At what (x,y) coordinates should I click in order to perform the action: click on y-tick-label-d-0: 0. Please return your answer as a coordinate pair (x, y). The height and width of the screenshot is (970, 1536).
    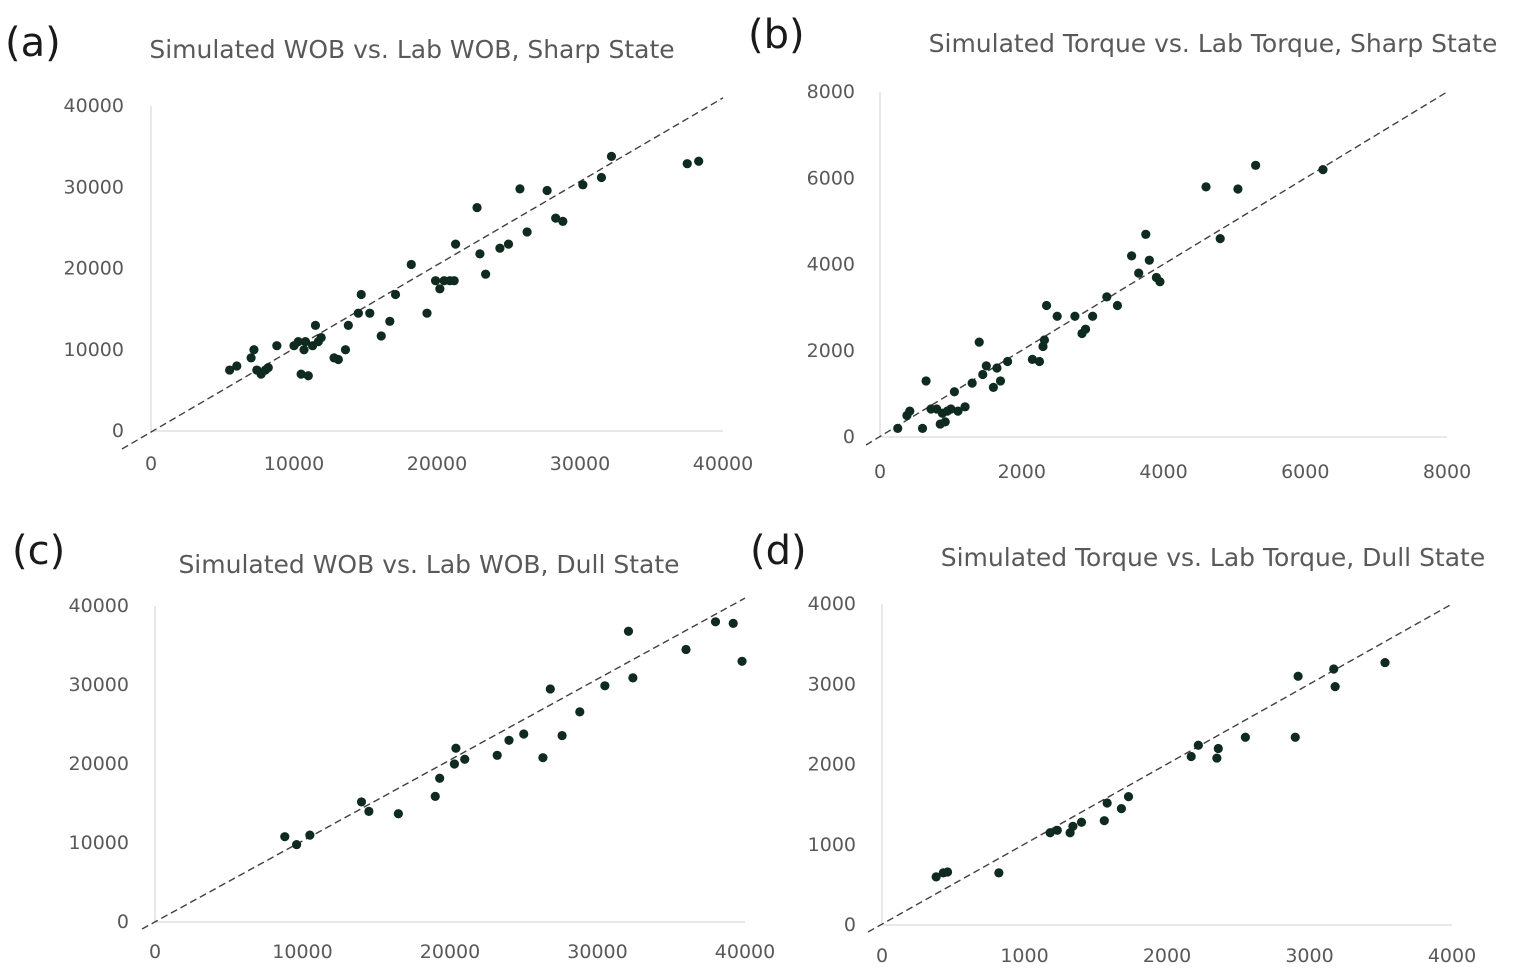
    Looking at the image, I should click on (850, 925).